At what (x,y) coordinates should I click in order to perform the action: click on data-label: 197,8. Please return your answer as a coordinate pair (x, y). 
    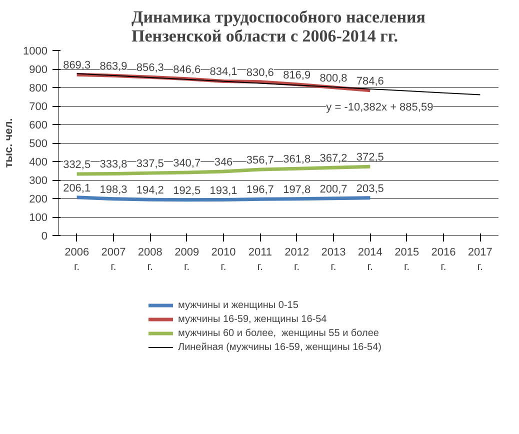
    Looking at the image, I should click on (297, 190).